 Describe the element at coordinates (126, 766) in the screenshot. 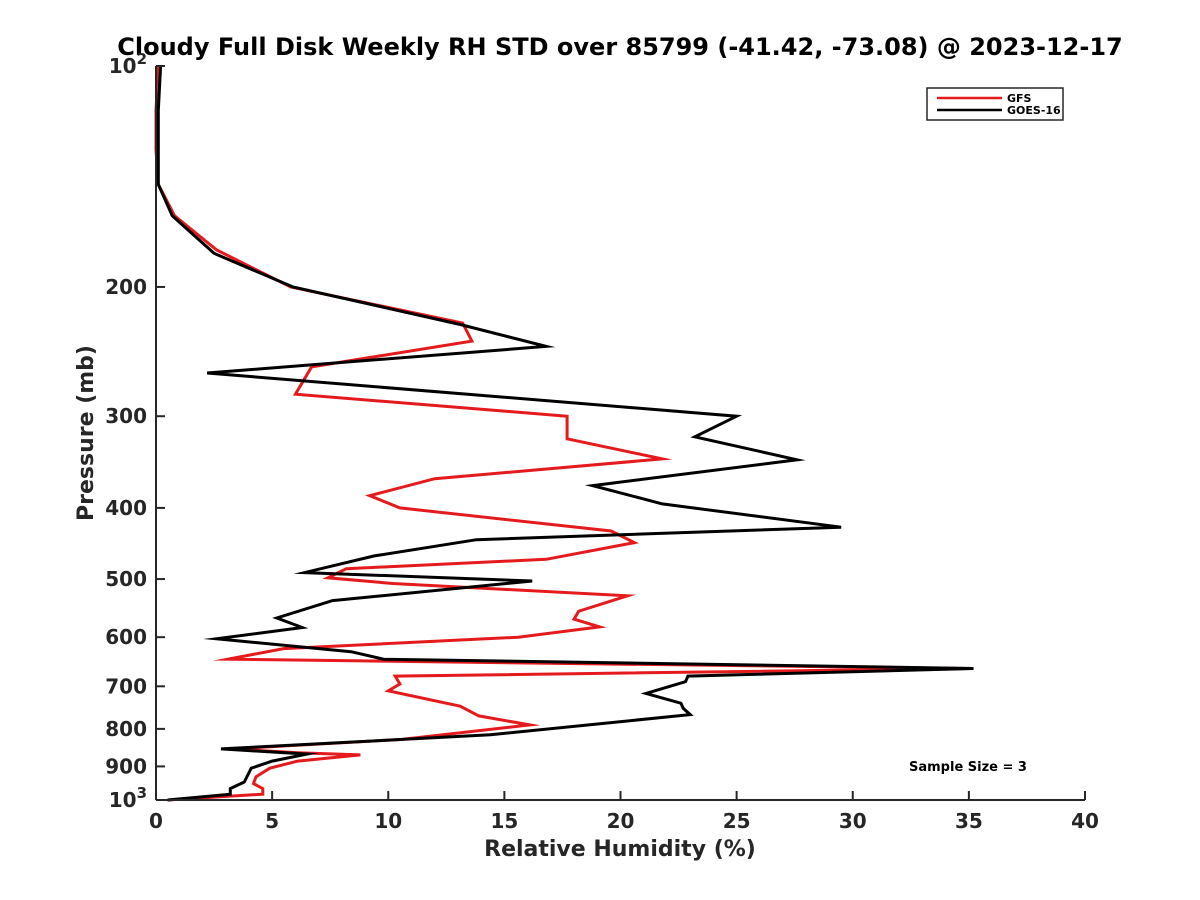

I see `y-tick-label: 900` at that location.